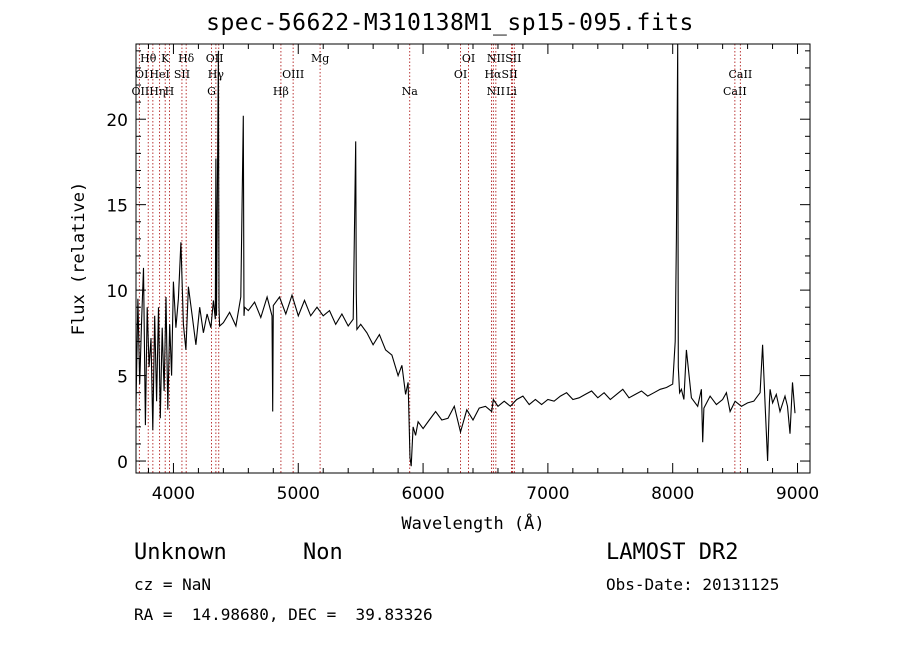  Describe the element at coordinates (165, 58) in the screenshot. I see `spectral-line-label: K` at that location.